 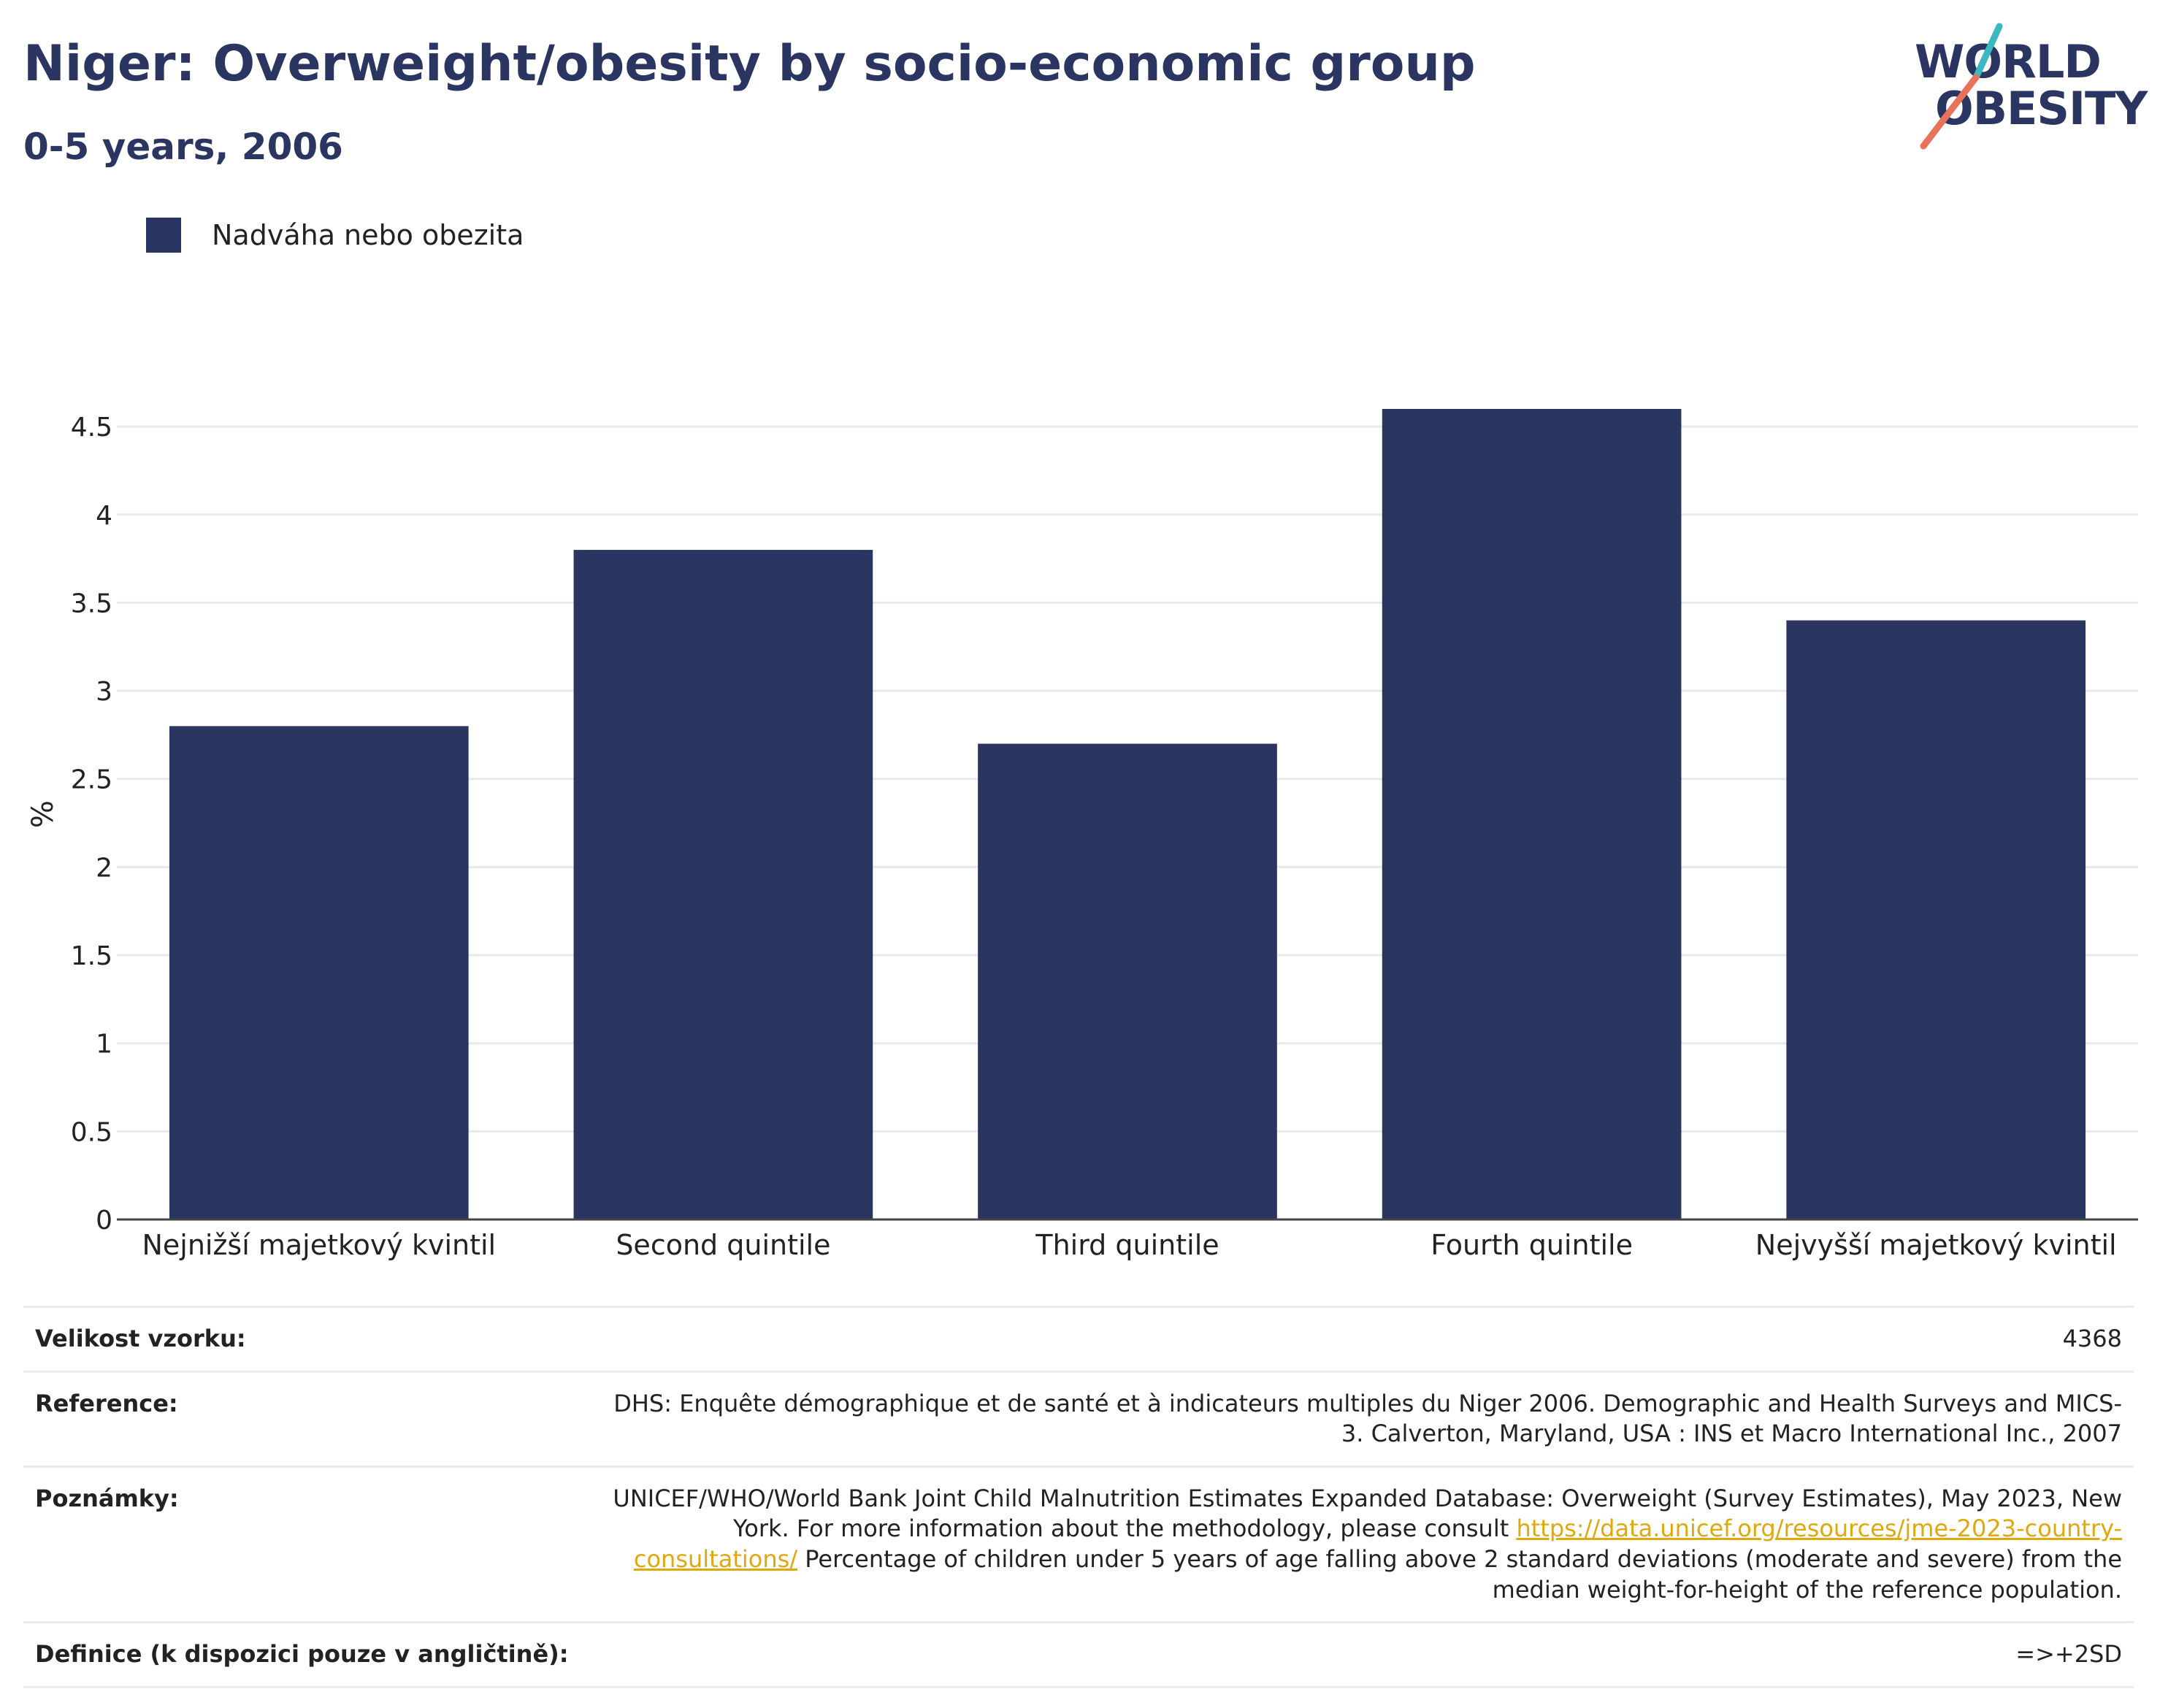 I want to click on y-tick-label: 4.5, so click(x=91, y=428).